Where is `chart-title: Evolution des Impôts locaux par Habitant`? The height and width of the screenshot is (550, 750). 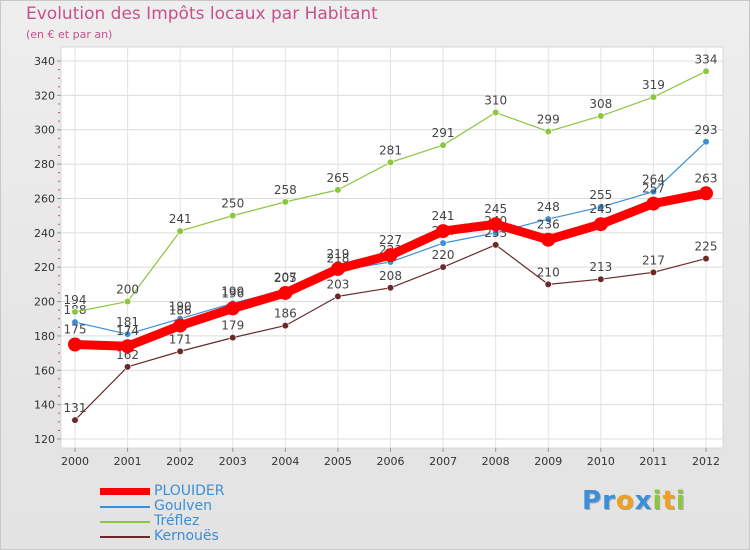 chart-title: Evolution des Impôts locaux par Habitant is located at coordinates (202, 14).